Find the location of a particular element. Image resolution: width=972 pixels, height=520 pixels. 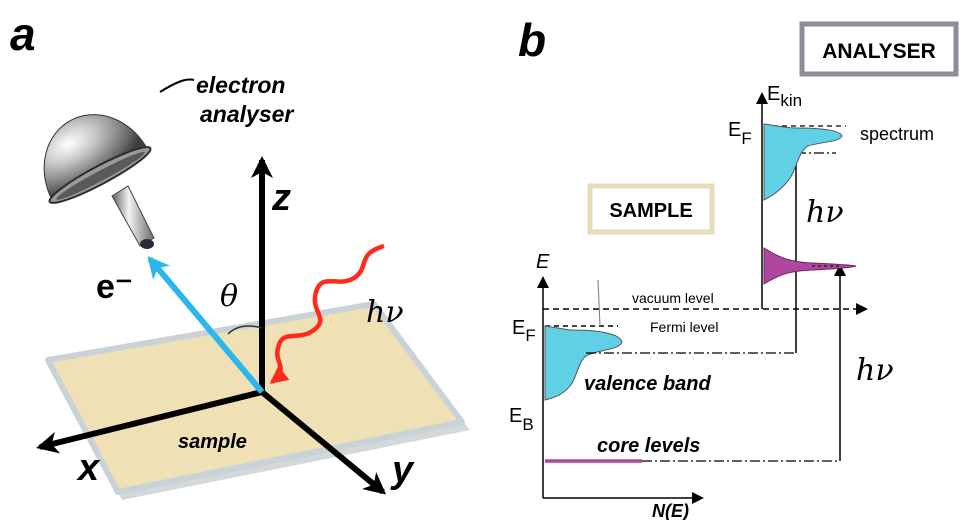

core-levels-label: core levels is located at coordinates (648, 446).